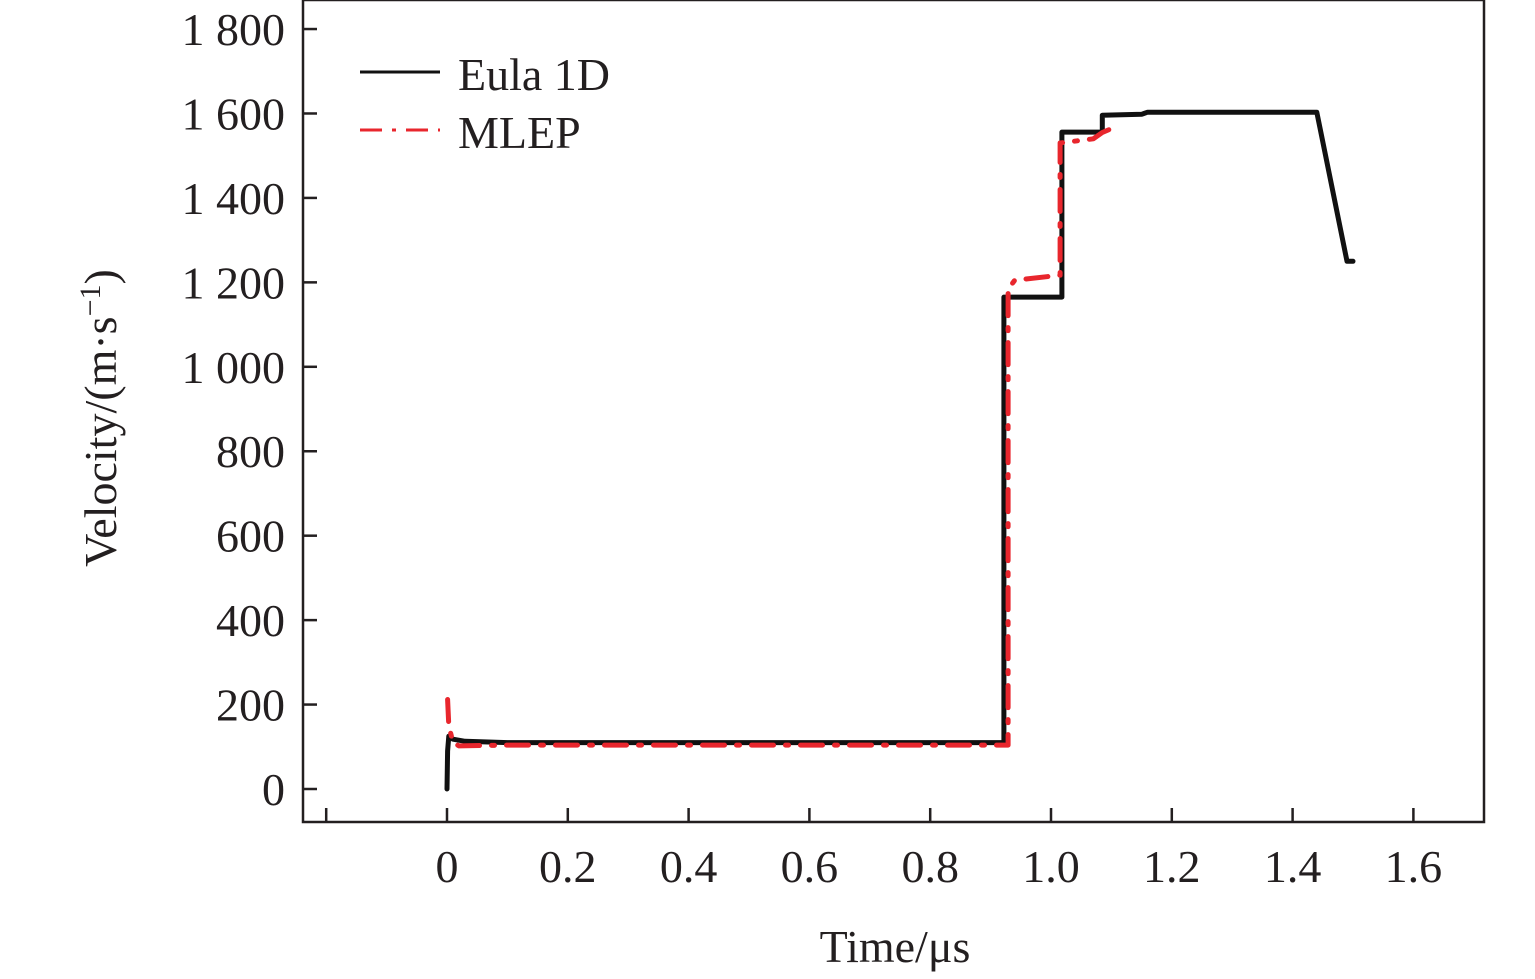  What do you see at coordinates (250, 451) in the screenshot?
I see `y-tick-label: 800` at bounding box center [250, 451].